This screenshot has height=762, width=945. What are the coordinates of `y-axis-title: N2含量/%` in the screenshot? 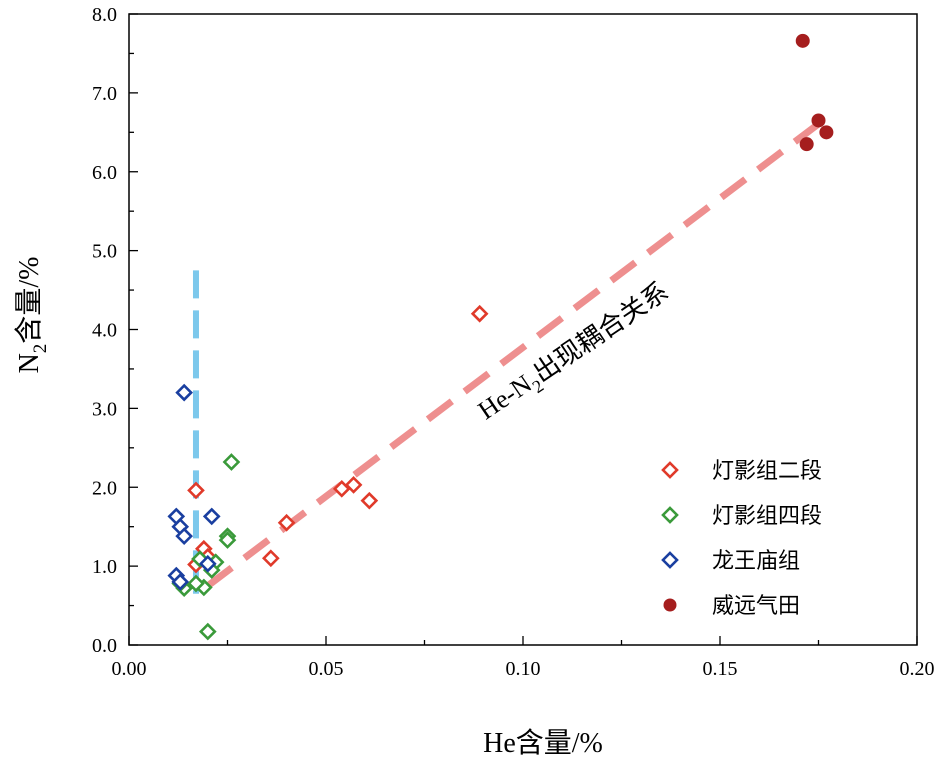 It's located at (32, 315).